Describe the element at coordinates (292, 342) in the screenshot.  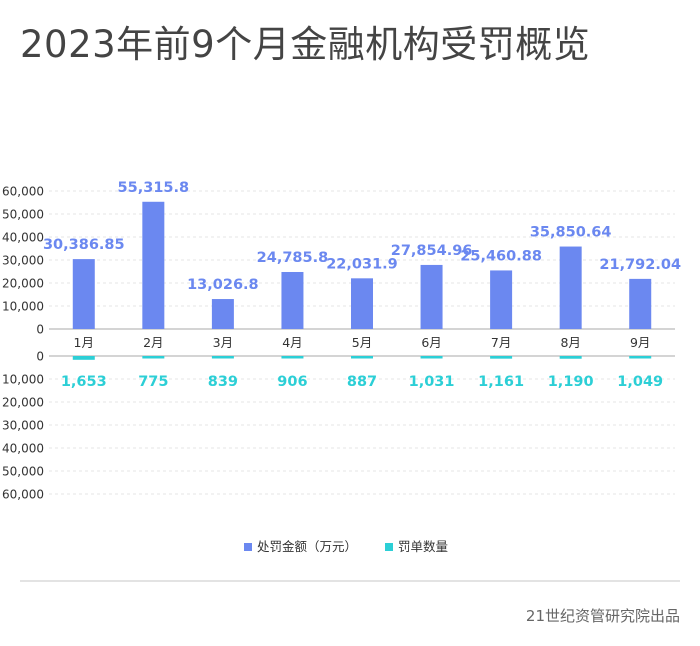
I see `x-category-label: 4月` at that location.